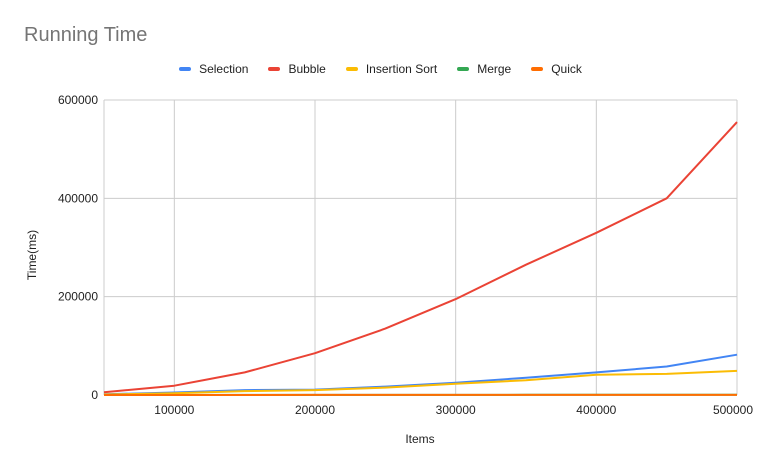 The image size is (761, 471). I want to click on series-line-insertion-sort, so click(420, 382).